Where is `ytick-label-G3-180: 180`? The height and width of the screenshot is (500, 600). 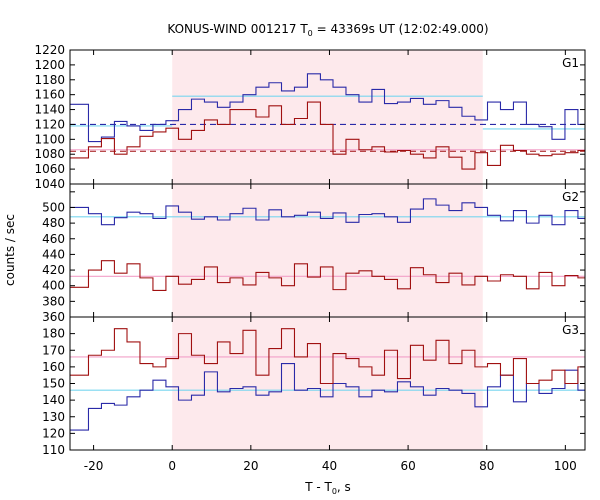
ytick-label-G3-180: 180 is located at coordinates (53, 334).